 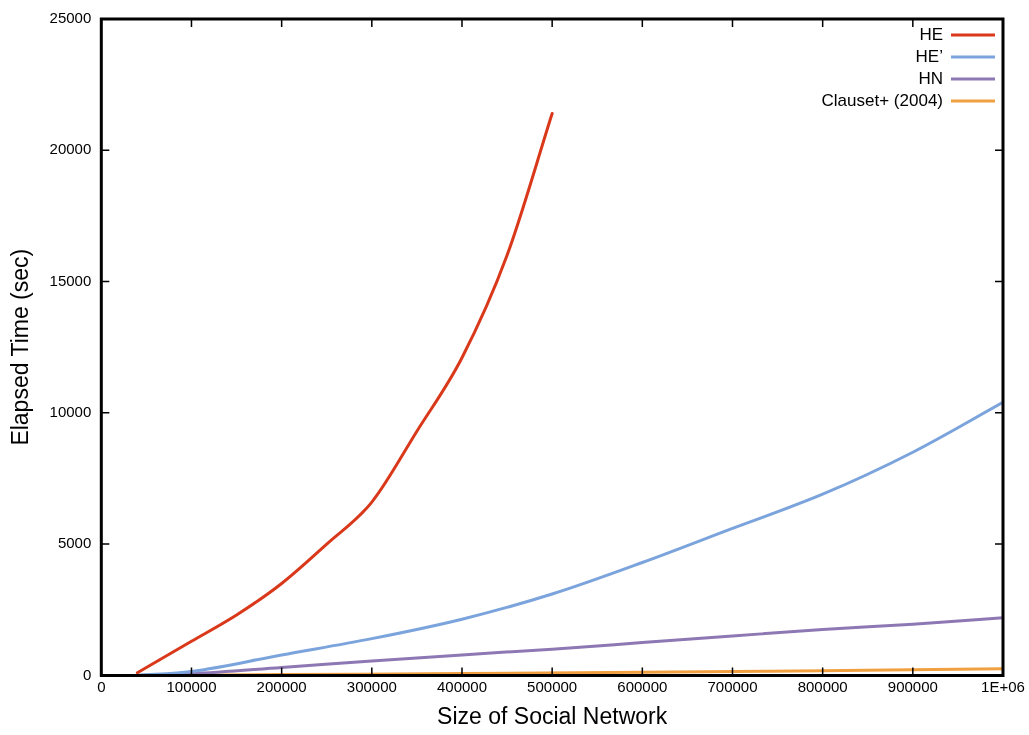 I want to click on x-tick-label: 300000, so click(x=371, y=686).